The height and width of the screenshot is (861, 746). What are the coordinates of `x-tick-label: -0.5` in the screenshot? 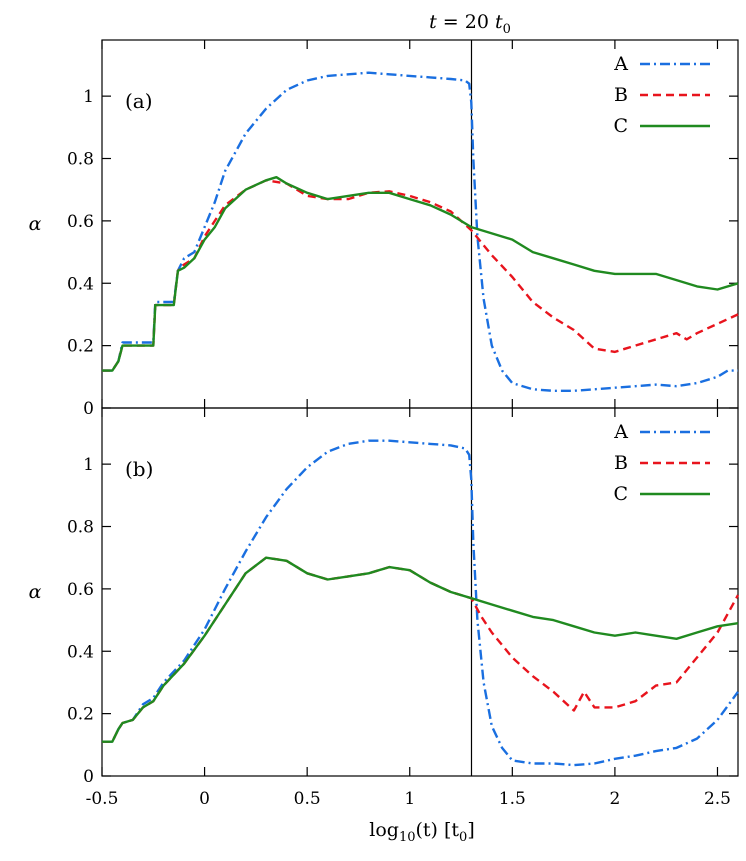 It's located at (102, 799).